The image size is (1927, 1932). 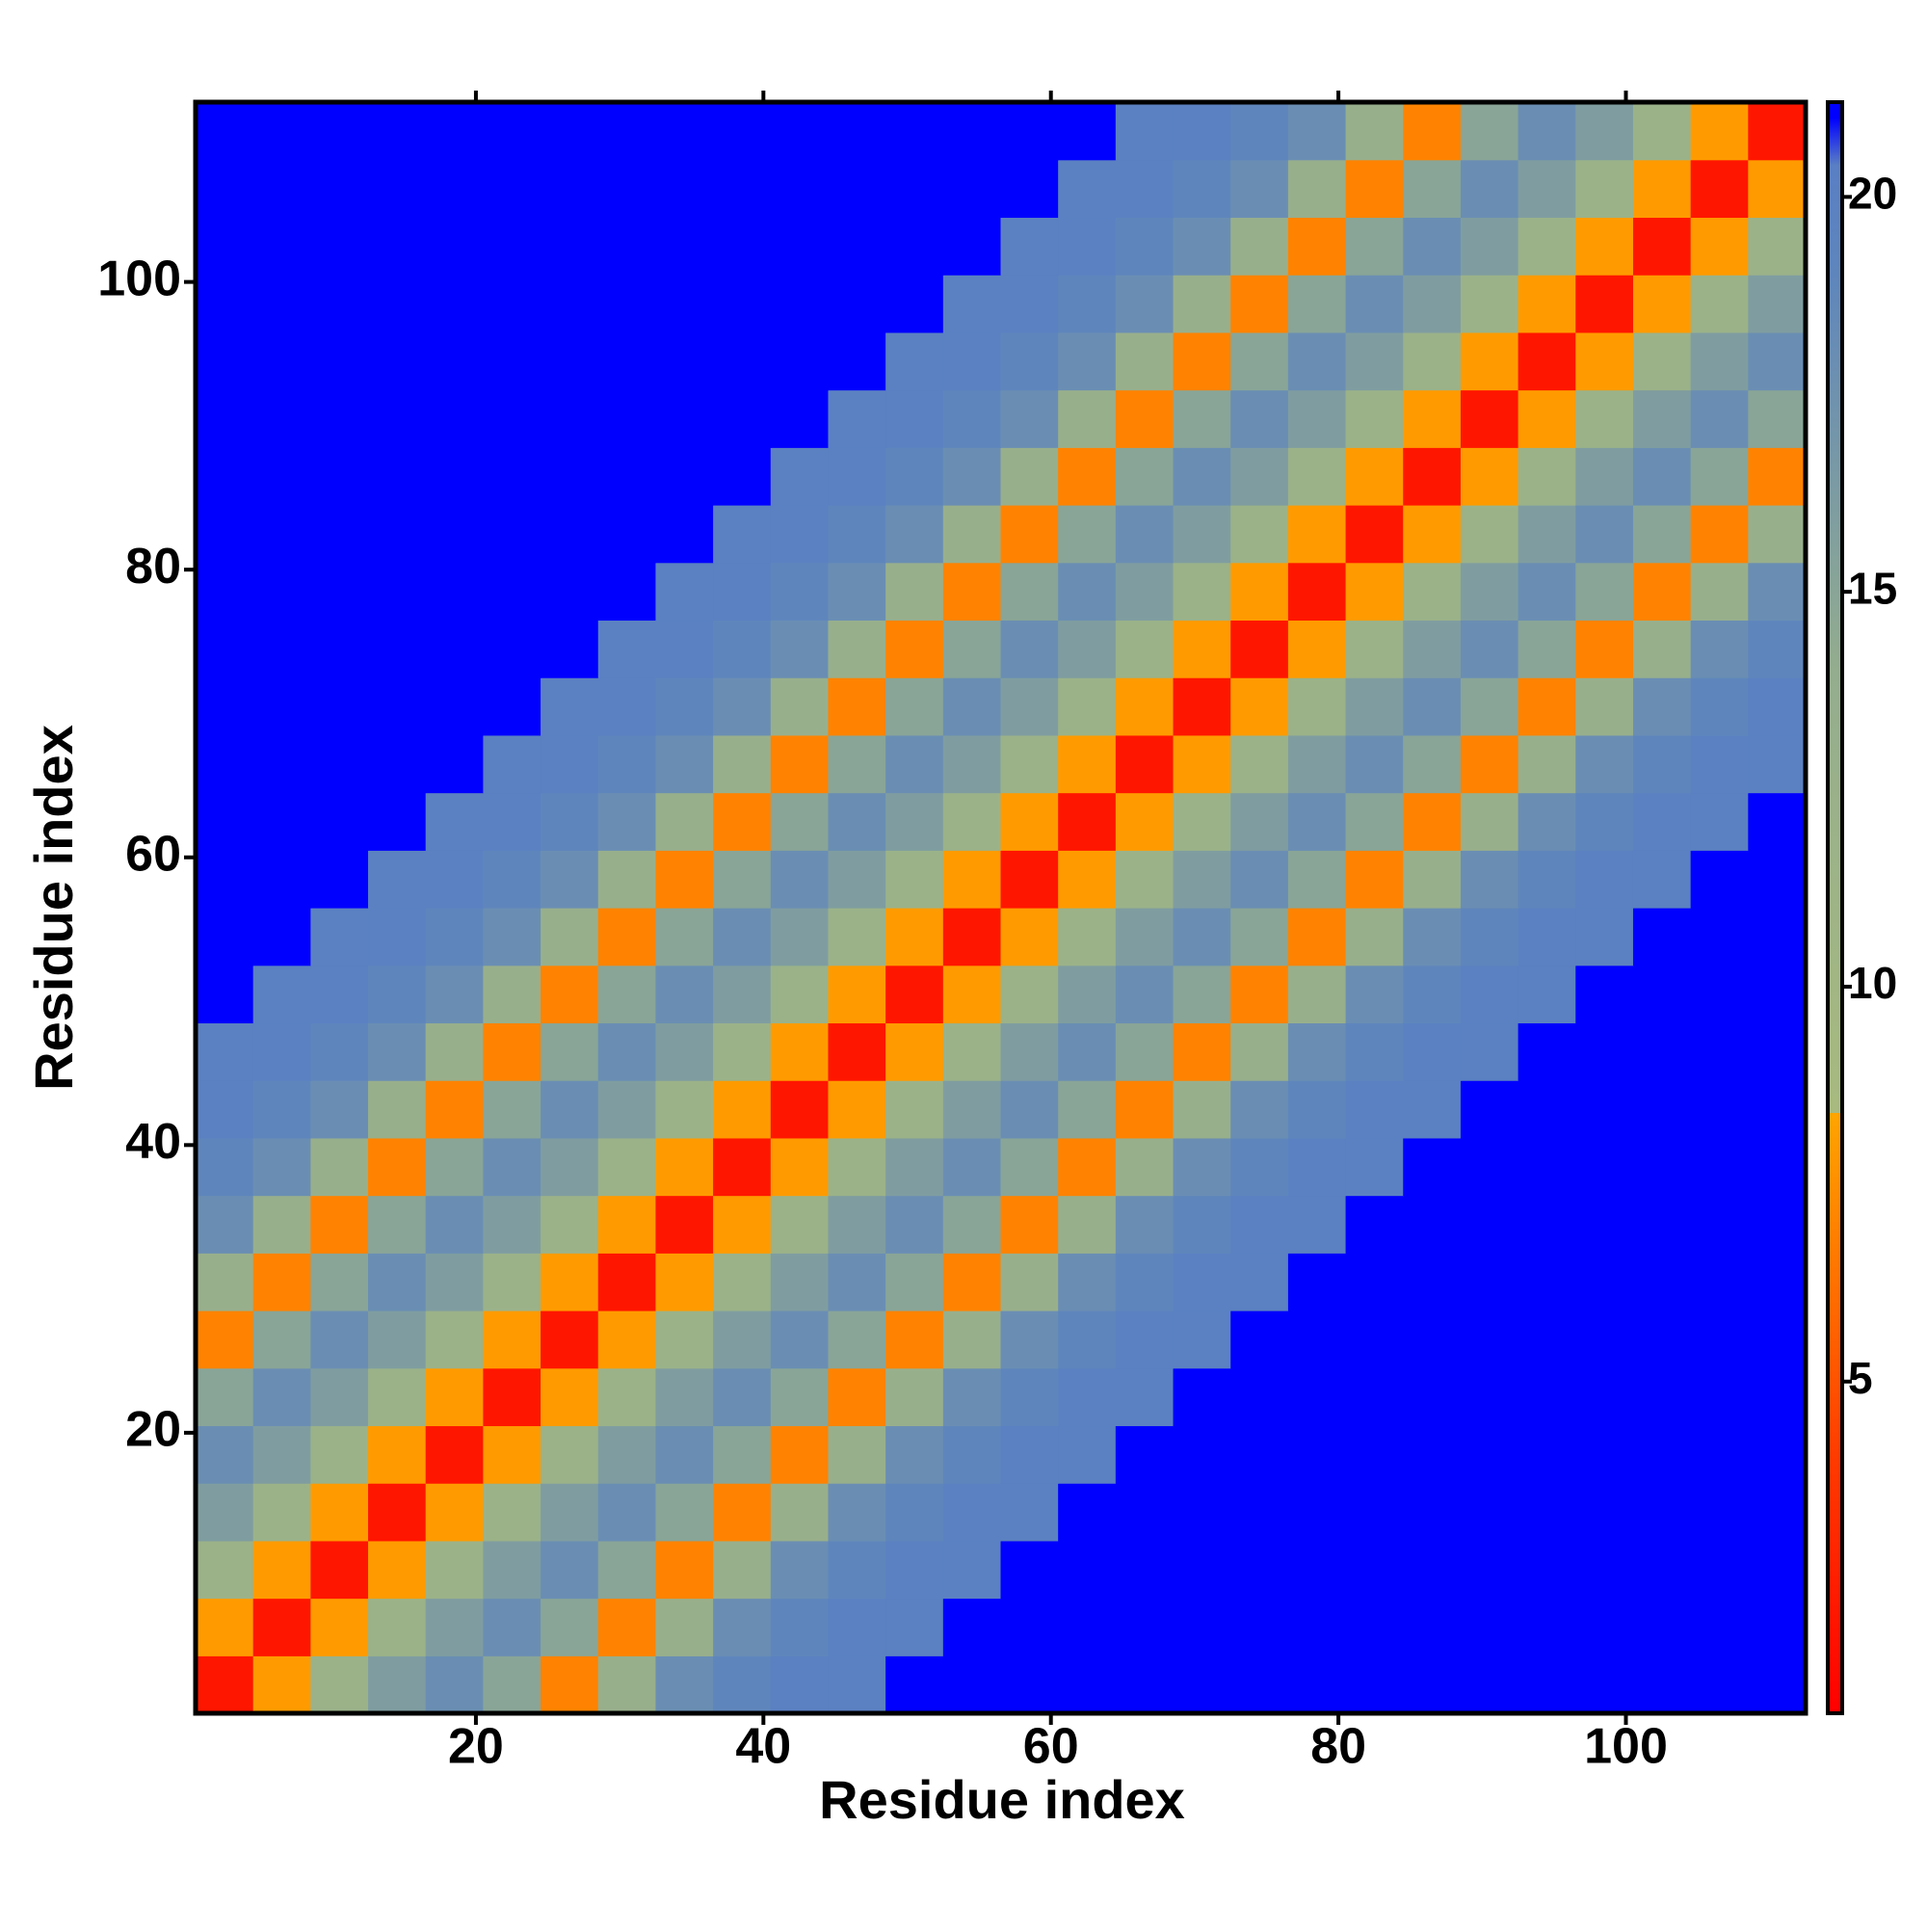 What do you see at coordinates (1861, 1378) in the screenshot?
I see `colorbar-tick-label: 5` at bounding box center [1861, 1378].